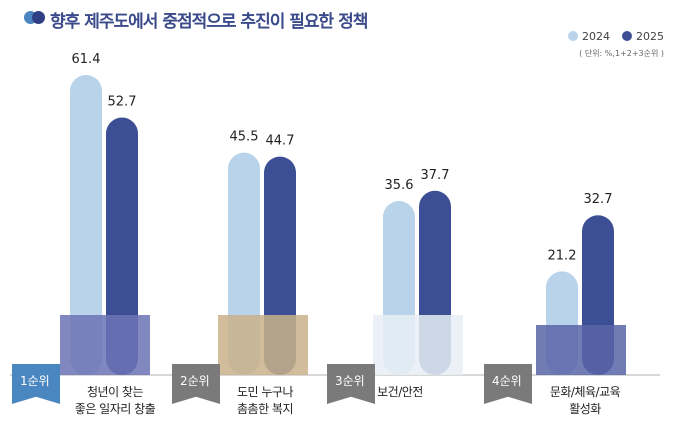 The height and width of the screenshot is (426, 680). I want to click on unit-note: ( 단위: %,1+2+3순위 ), so click(621, 53).